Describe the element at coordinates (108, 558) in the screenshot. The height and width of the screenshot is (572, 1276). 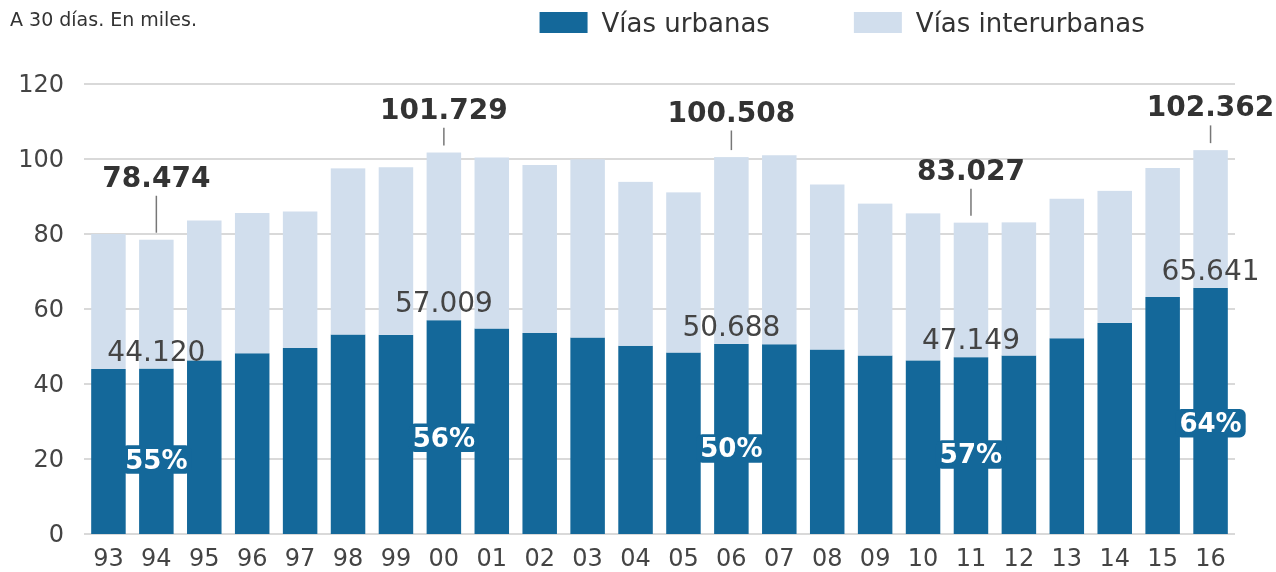
I see `x-tick-label: 93` at that location.